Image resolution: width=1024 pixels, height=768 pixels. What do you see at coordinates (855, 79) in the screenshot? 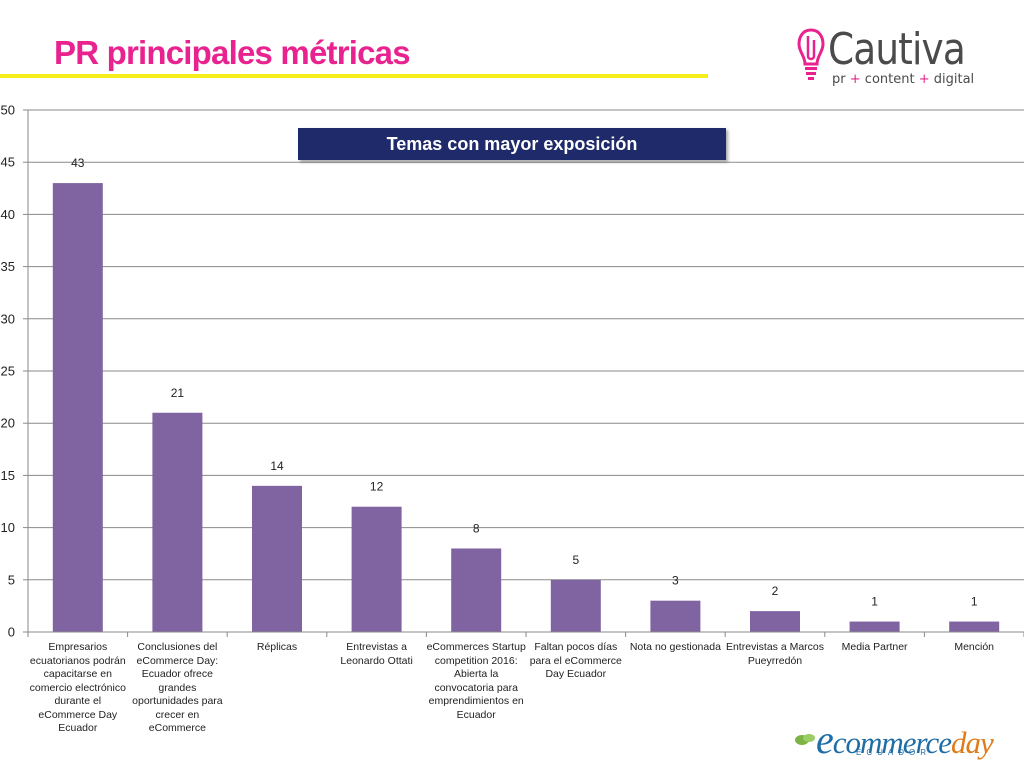
I see `tag-plus-1: +` at bounding box center [855, 79].